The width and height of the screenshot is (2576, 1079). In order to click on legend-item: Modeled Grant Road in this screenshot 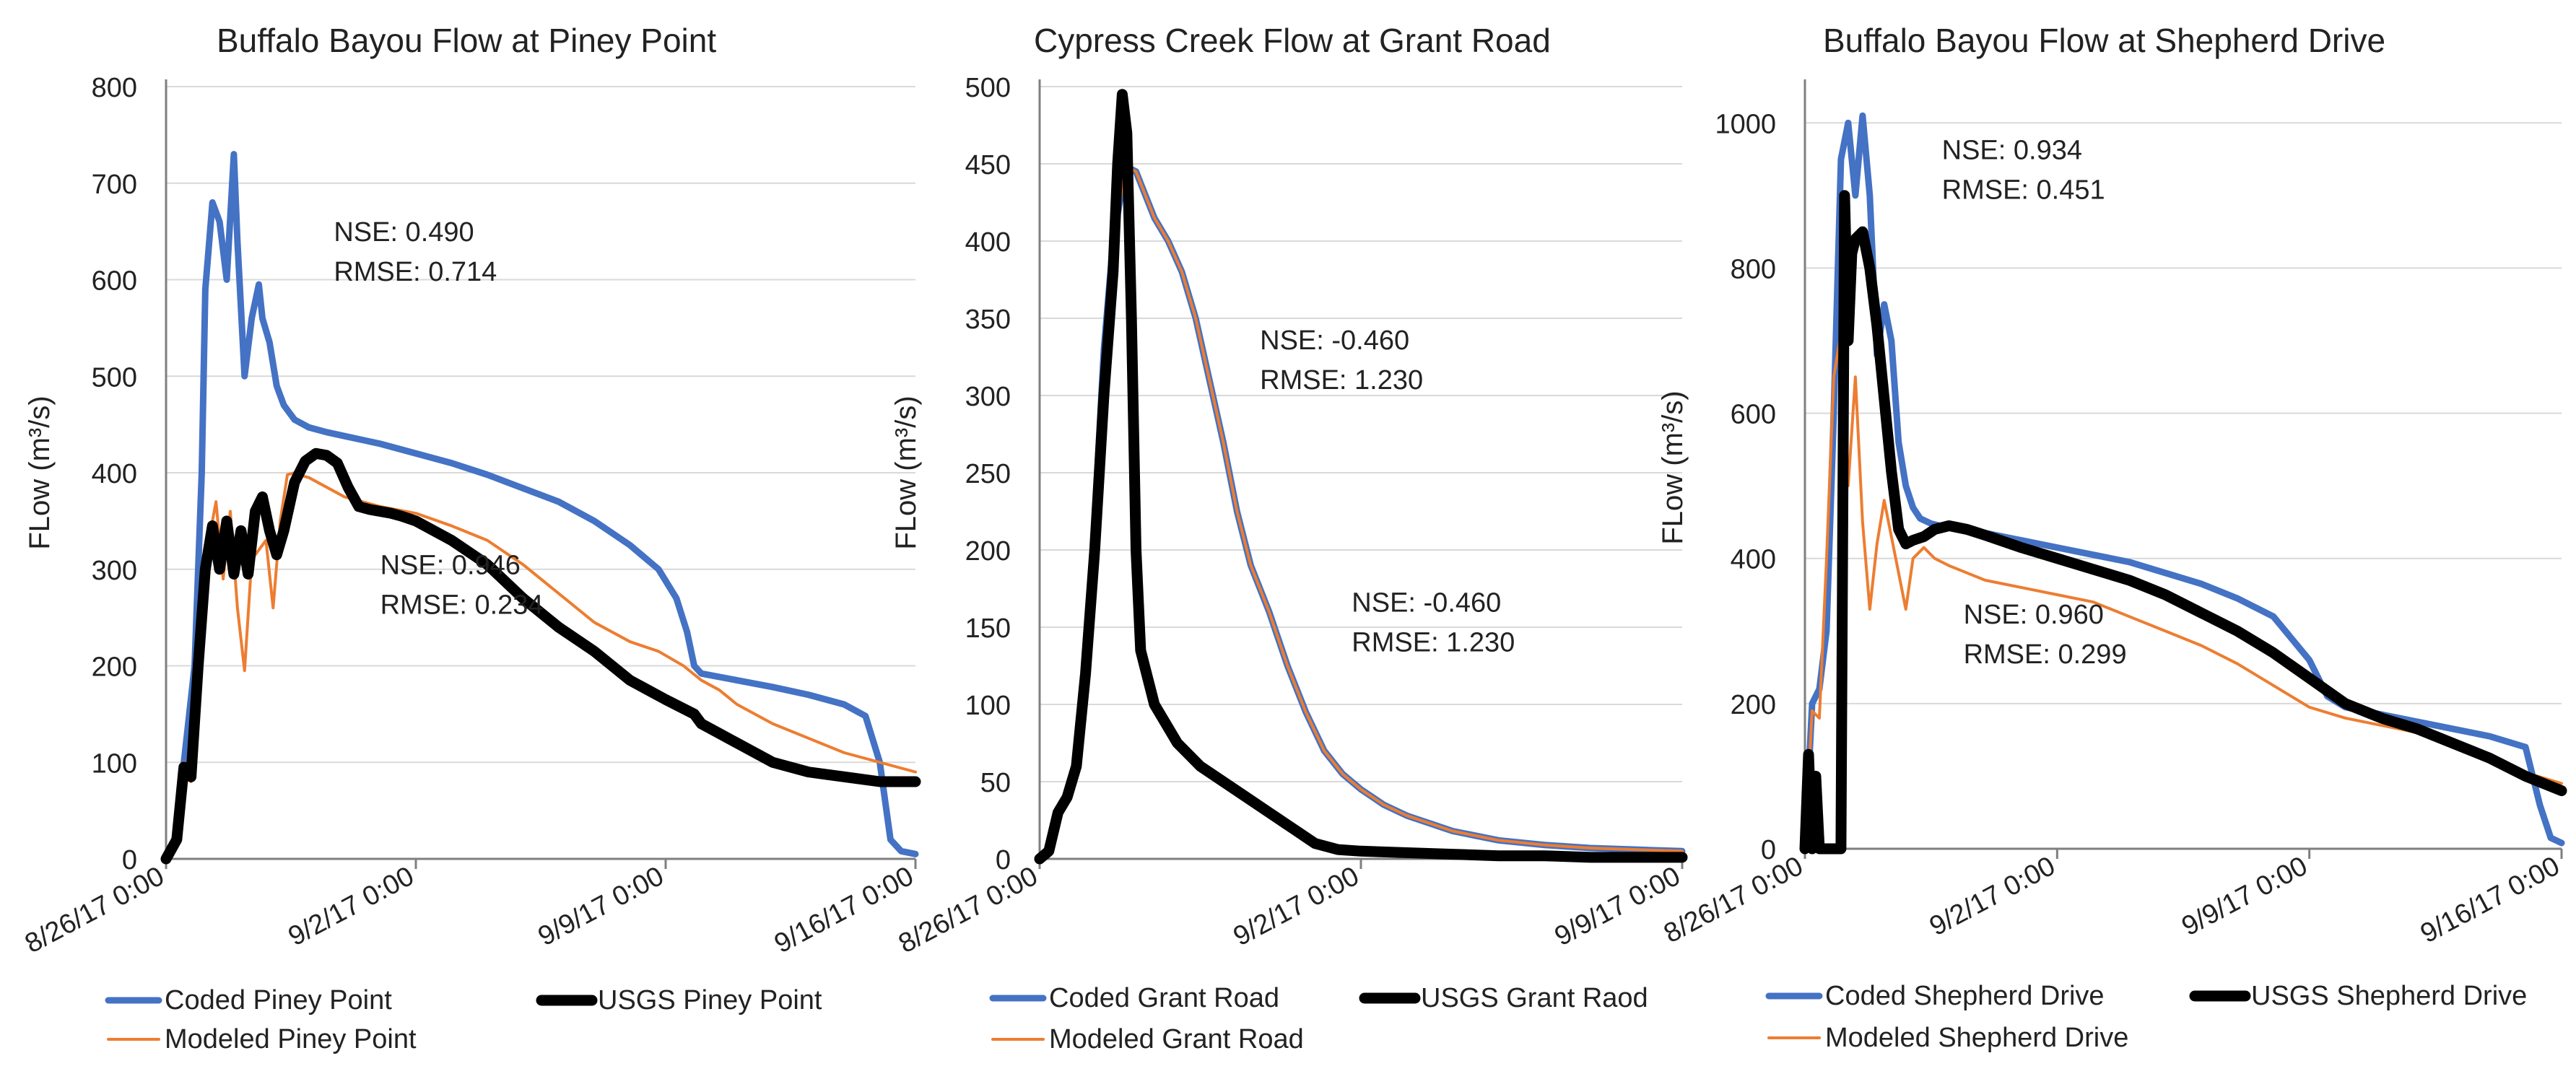, I will do `click(1147, 1039)`.